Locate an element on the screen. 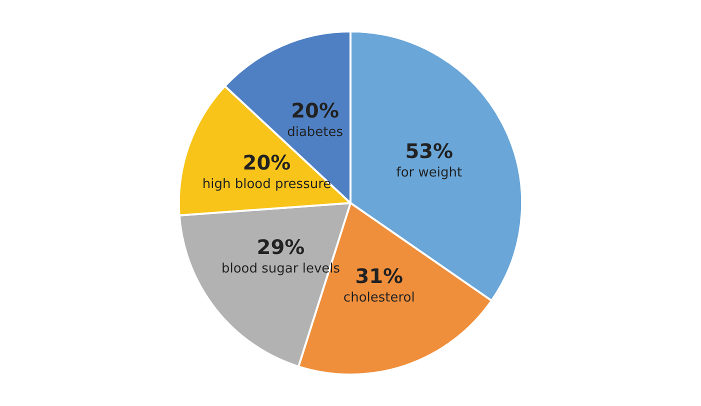 This screenshot has height=406, width=701. data-label: 31% is located at coordinates (379, 276).